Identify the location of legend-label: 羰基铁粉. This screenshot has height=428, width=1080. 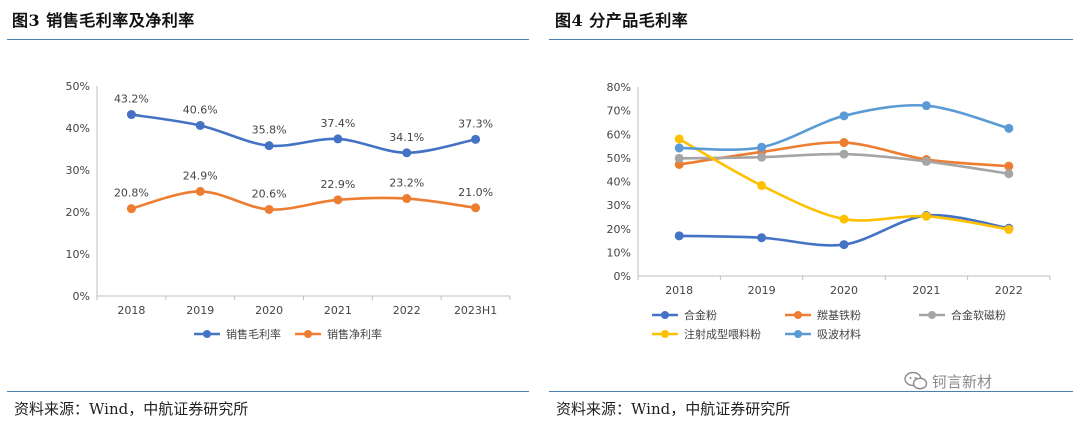
(839, 315).